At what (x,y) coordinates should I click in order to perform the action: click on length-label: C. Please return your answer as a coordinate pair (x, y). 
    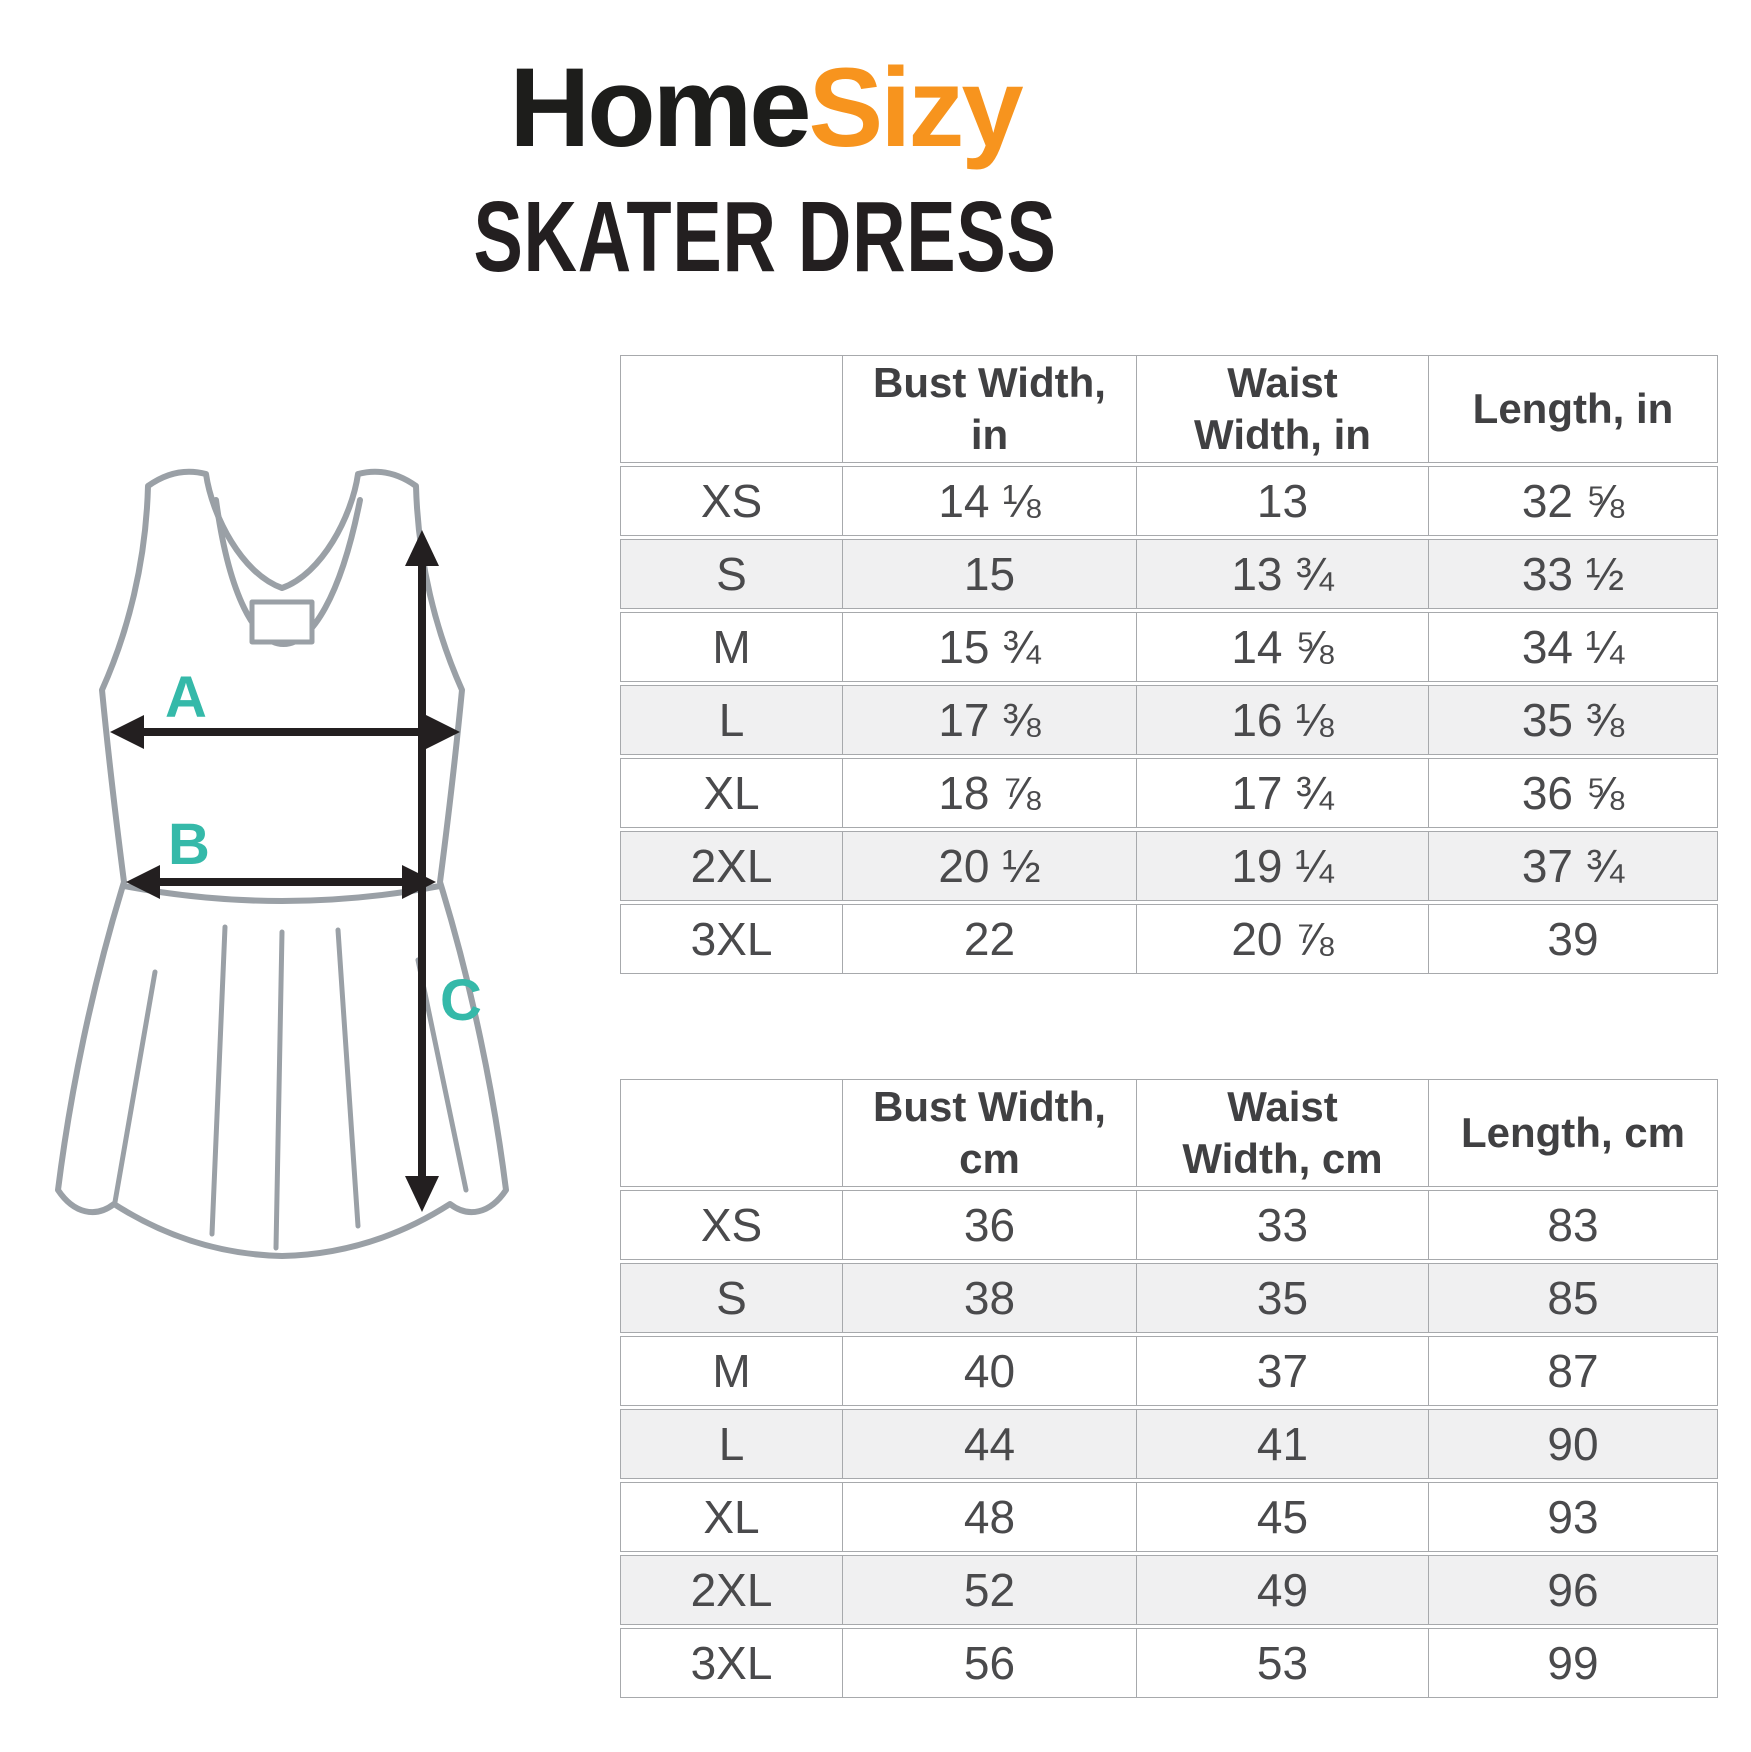
    Looking at the image, I should click on (461, 1000).